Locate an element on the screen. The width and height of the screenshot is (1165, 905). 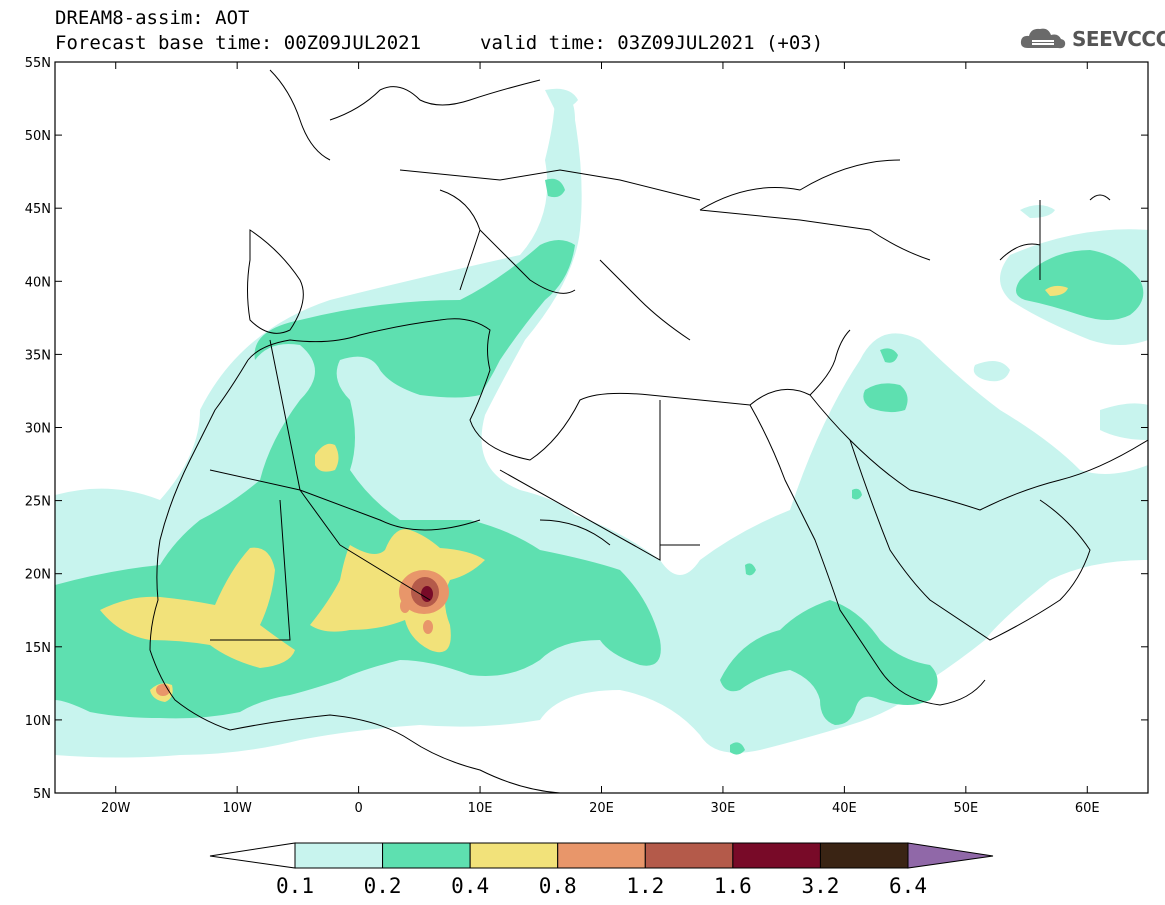
lon-tick-label: 20W is located at coordinates (116, 808).